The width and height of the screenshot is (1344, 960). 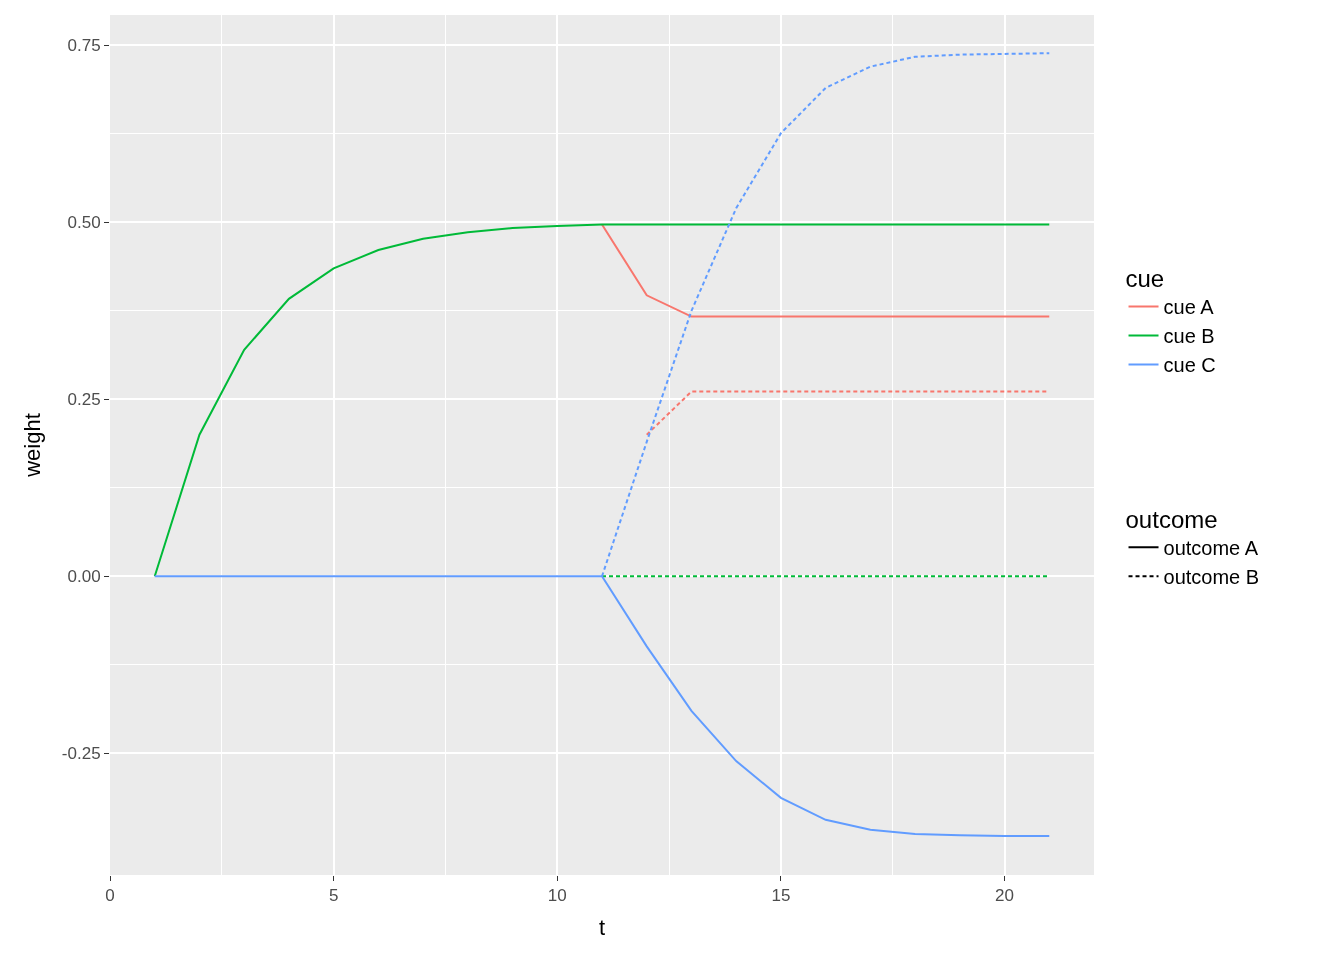 What do you see at coordinates (1005, 896) in the screenshot?
I see `x-tick-label: 20` at bounding box center [1005, 896].